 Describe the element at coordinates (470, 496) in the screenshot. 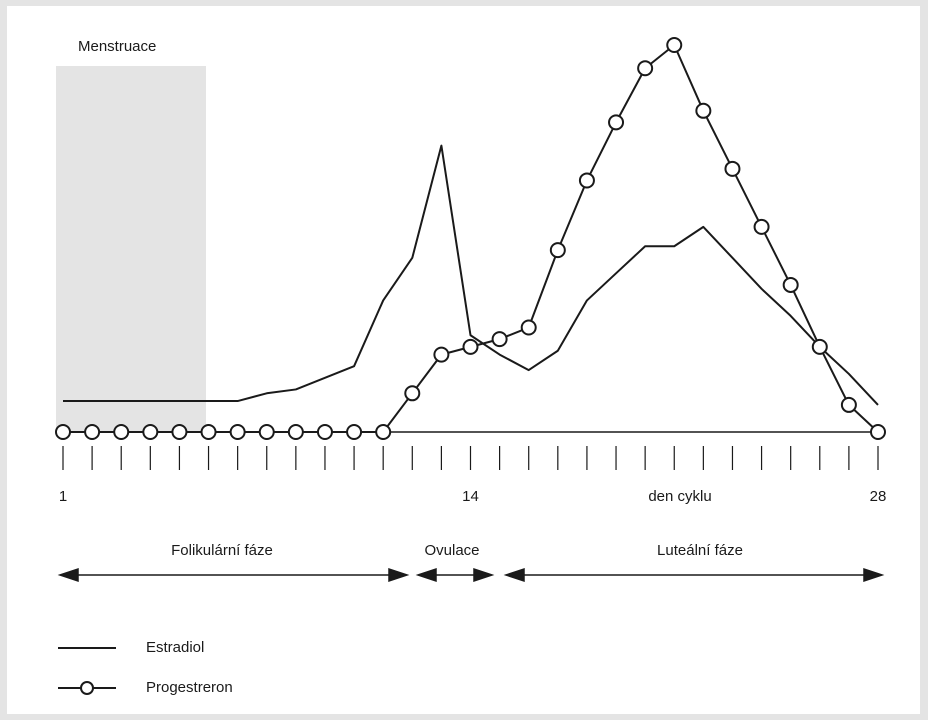

I see `x-tick-label: 14` at that location.